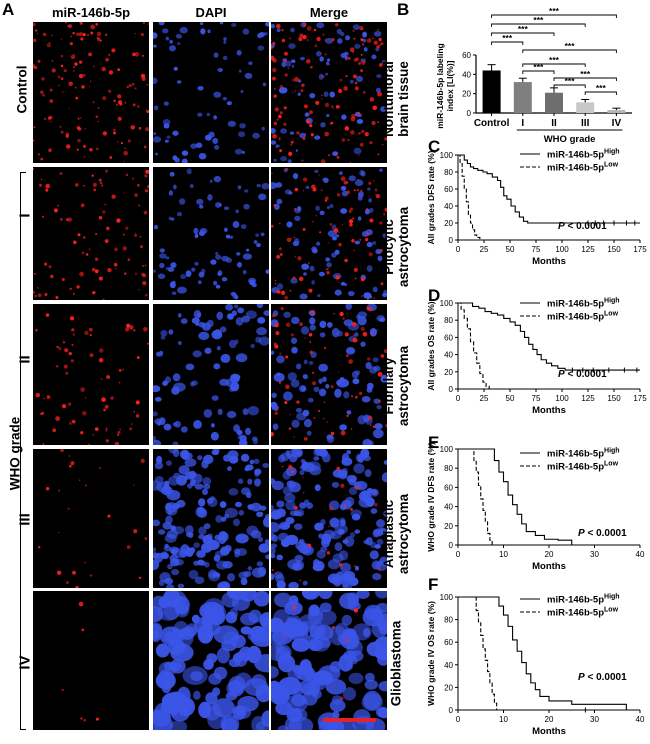 Image resolution: width=650 pixels, height=744 pixels. Describe the element at coordinates (510, 398) in the screenshot. I see `x-tick-label: 50` at that location.